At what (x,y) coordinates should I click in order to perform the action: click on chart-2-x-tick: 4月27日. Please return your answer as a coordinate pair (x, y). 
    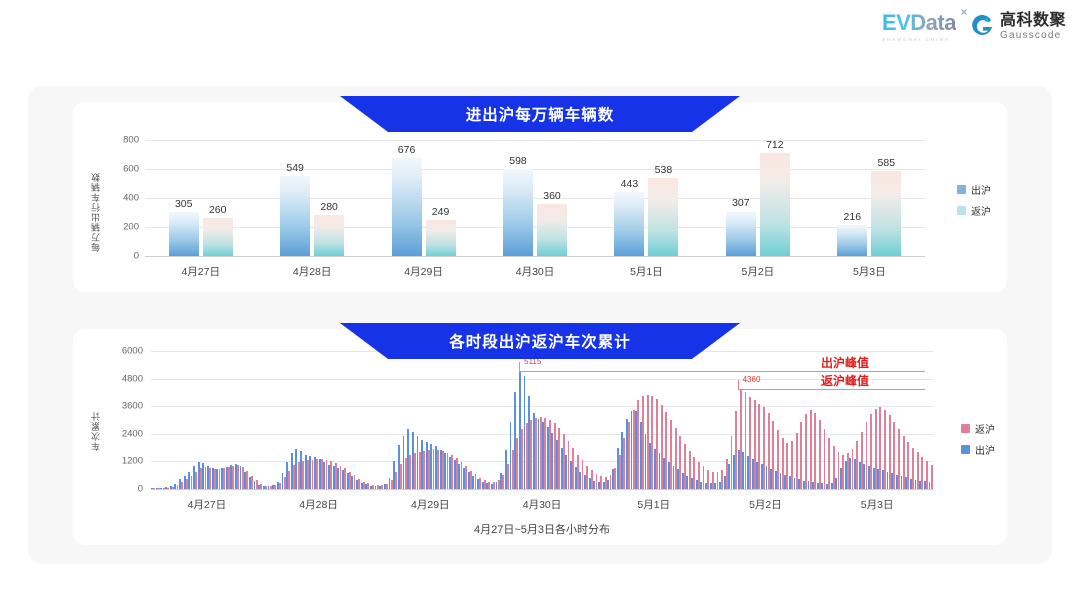
    Looking at the image, I should click on (207, 505).